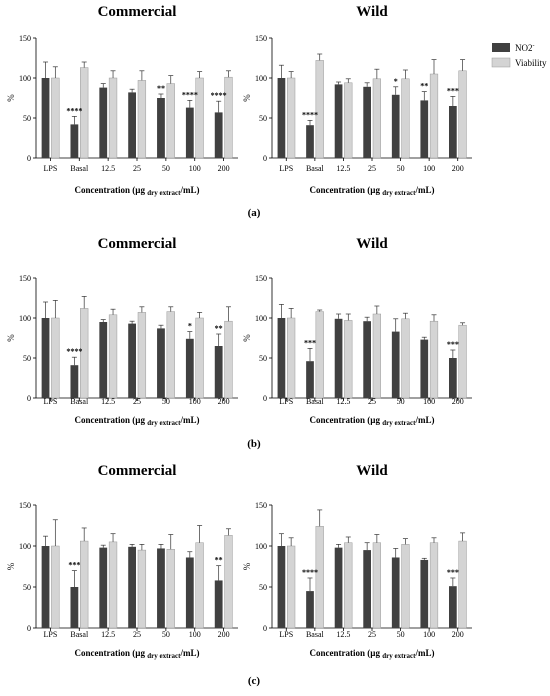 The width and height of the screenshot is (550, 696). Describe the element at coordinates (11, 566) in the screenshot. I see `y-axis-label: %` at that location.